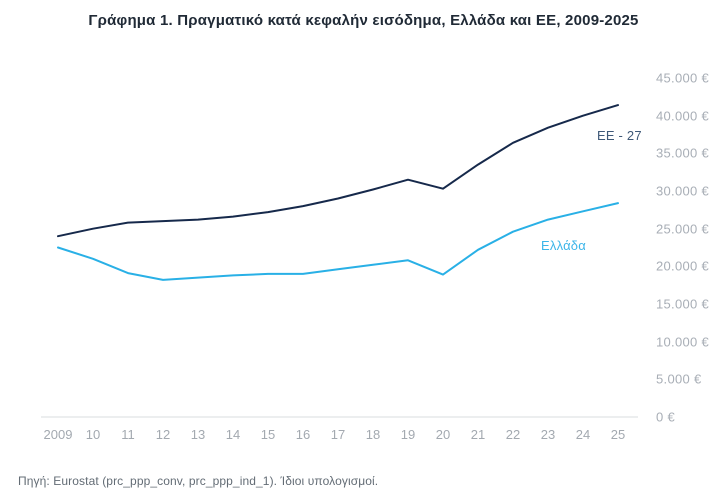  I want to click on x-tick-label: 17, so click(338, 434).